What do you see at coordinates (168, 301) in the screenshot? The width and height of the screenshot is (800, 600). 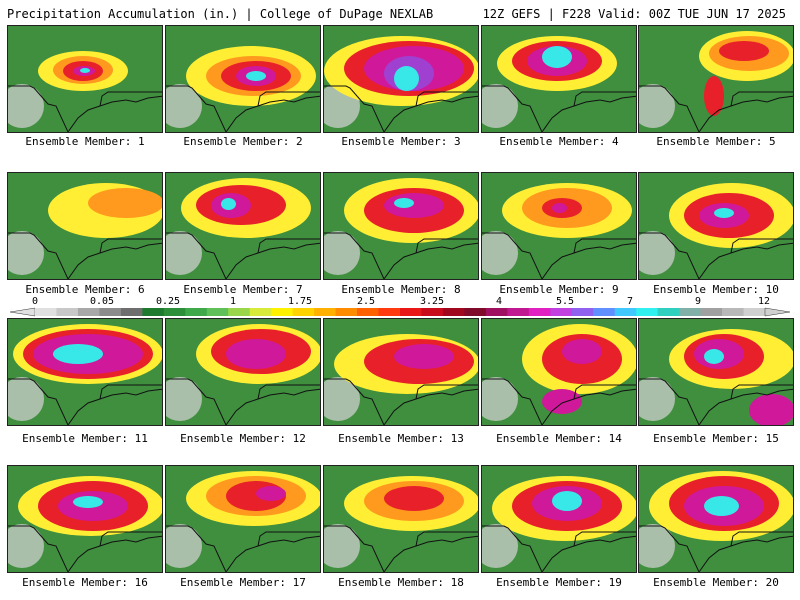 I see `colorbar-tick-label: 0.25` at bounding box center [168, 301].